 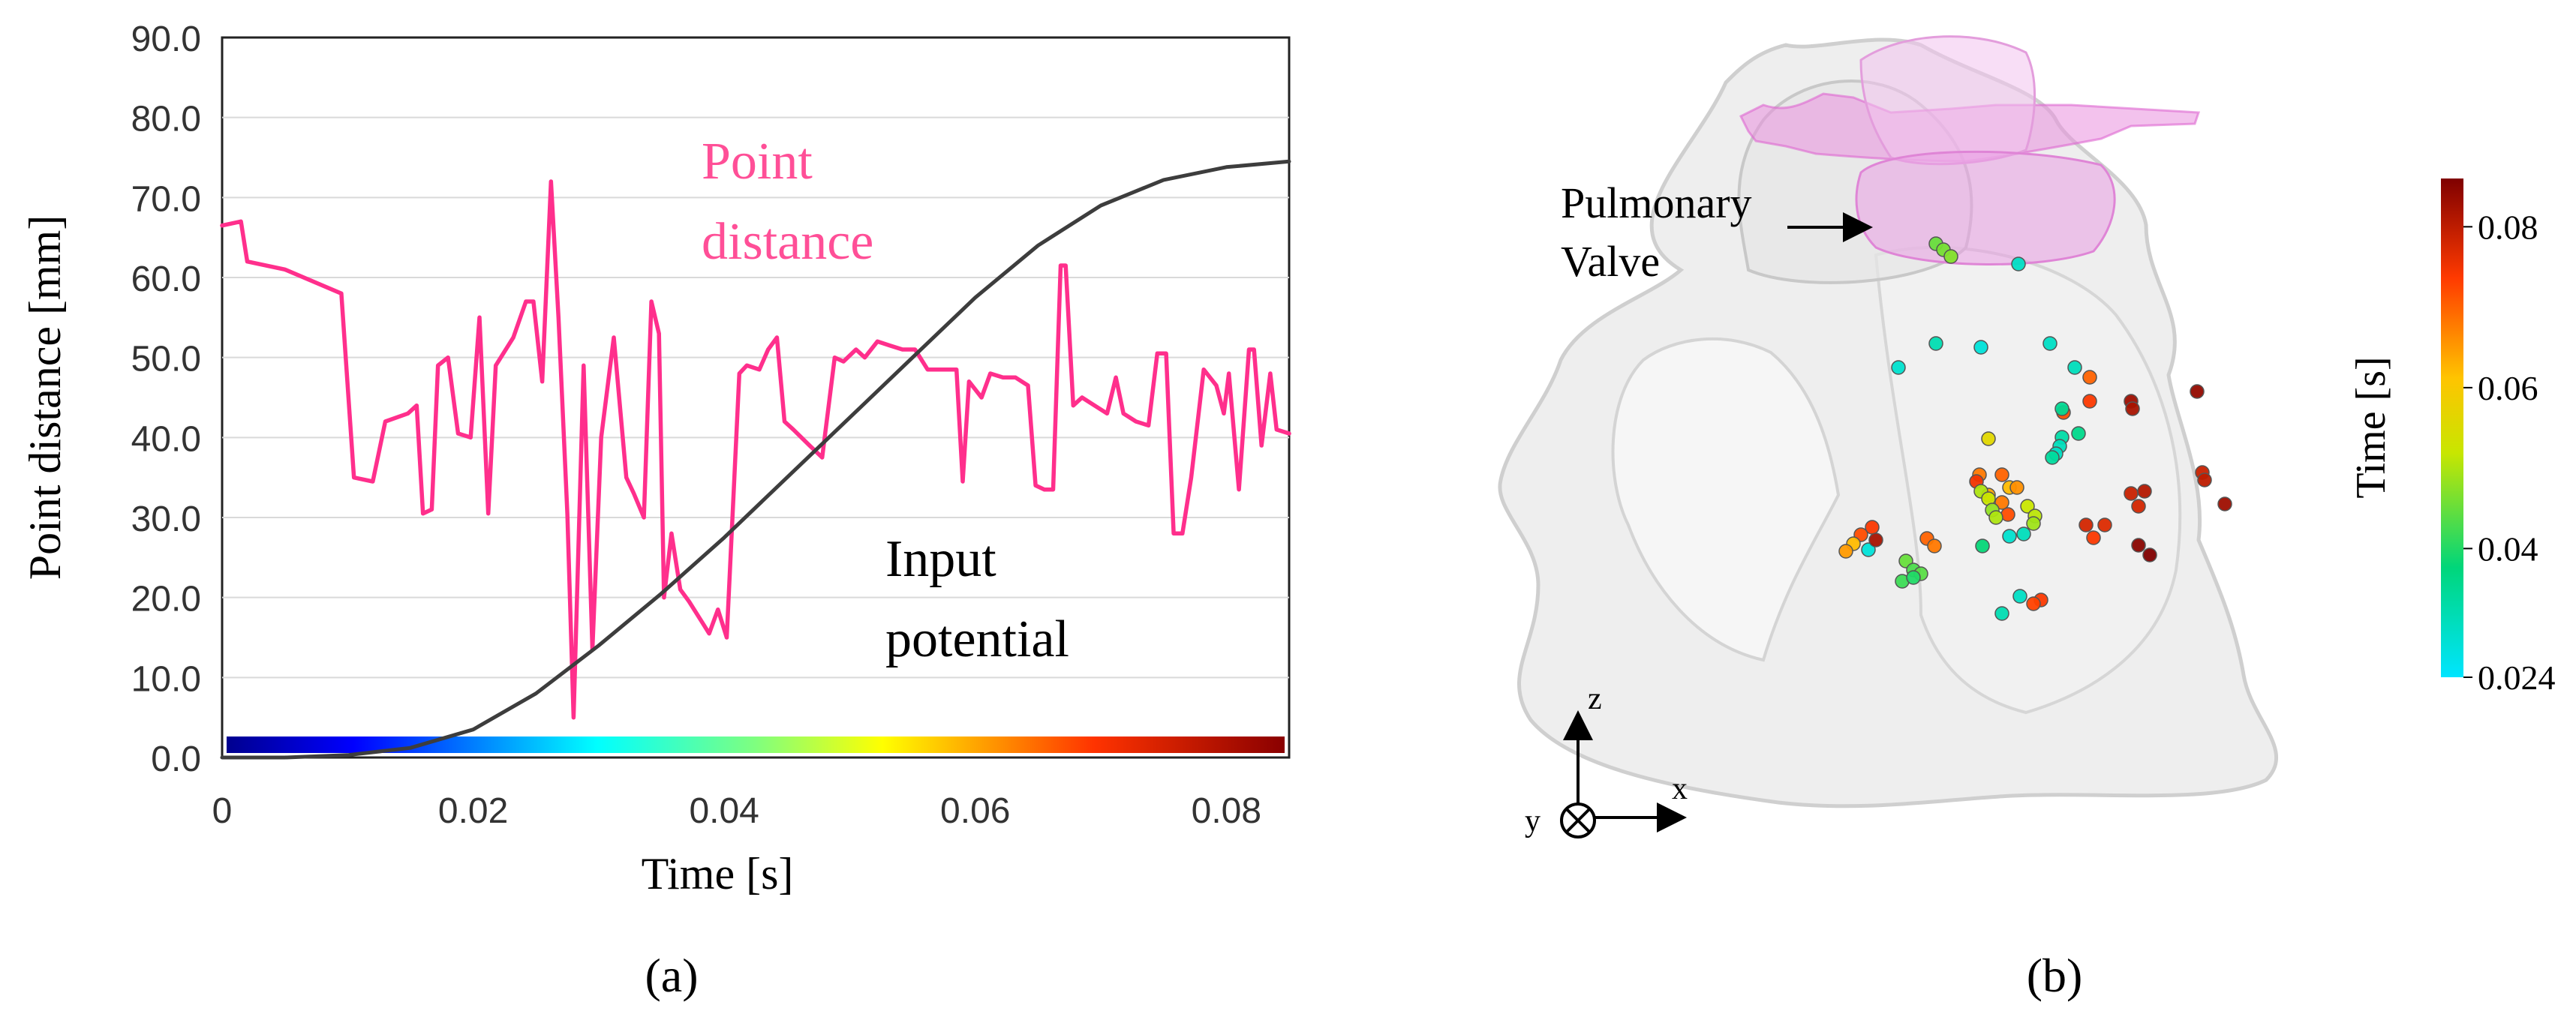 What do you see at coordinates (45, 397) in the screenshot?
I see `y-axis-label: Point distance [mm]` at bounding box center [45, 397].